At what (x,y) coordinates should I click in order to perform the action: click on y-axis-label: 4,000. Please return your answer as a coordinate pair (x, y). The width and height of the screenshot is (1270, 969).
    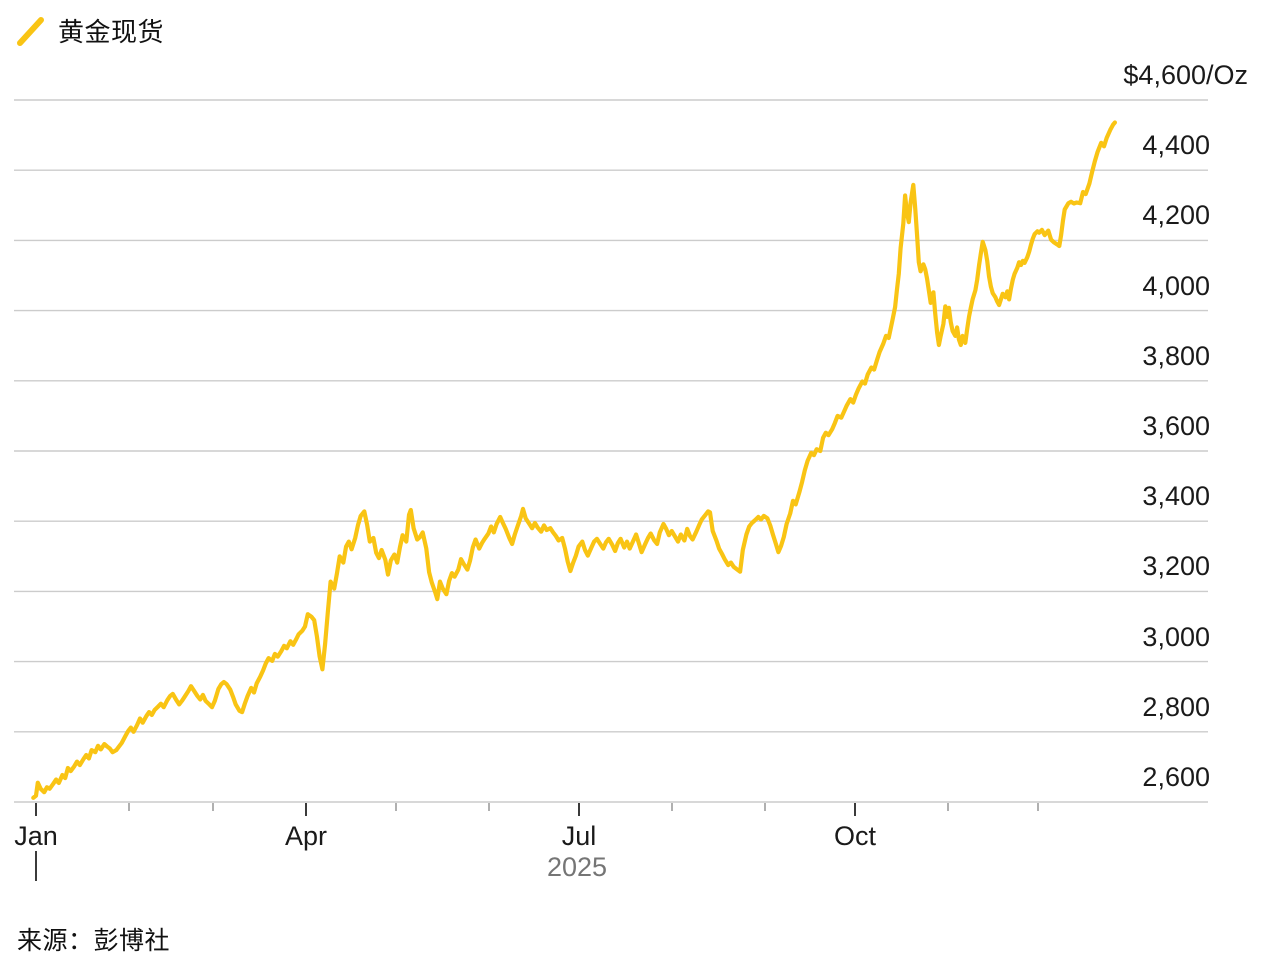
    Looking at the image, I should click on (1176, 285).